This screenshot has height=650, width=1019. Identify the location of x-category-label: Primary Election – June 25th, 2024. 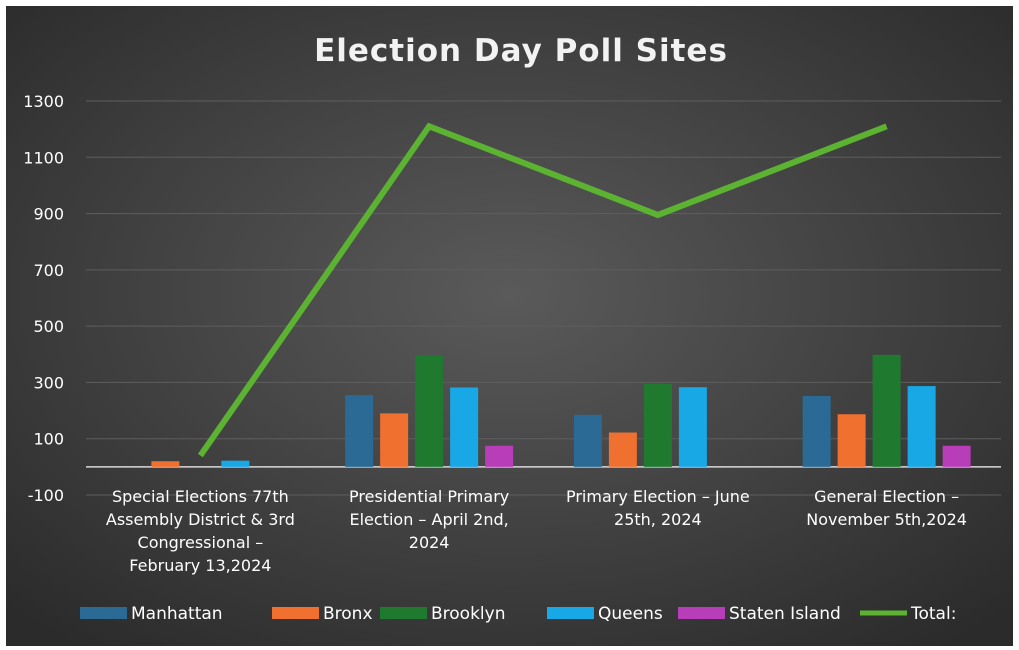
(658, 508).